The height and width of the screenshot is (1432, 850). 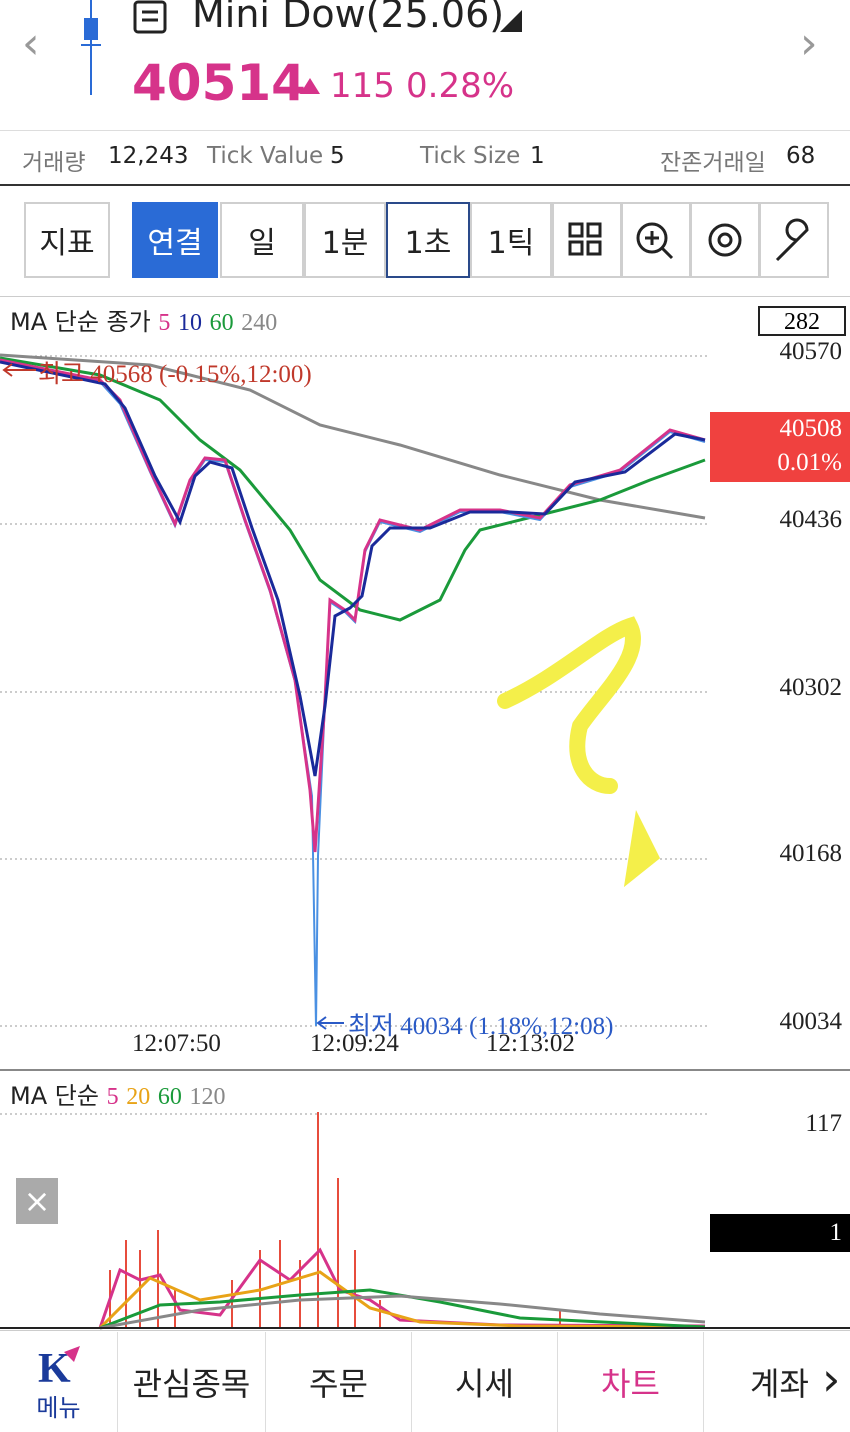 What do you see at coordinates (425, 1330) in the screenshot?
I see `nav-divider` at bounding box center [425, 1330].